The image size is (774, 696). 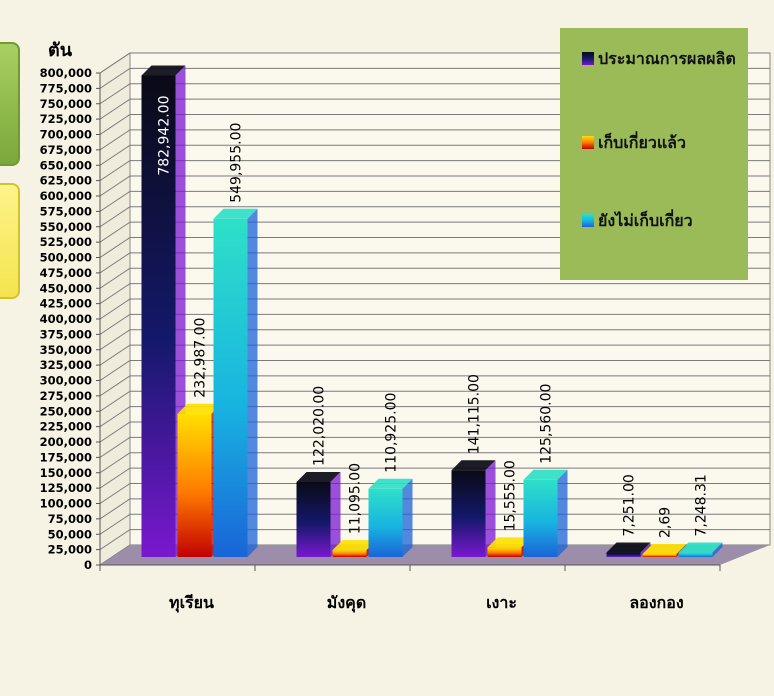 What do you see at coordinates (630, 505) in the screenshot?
I see `data-label: 7,251.00` at bounding box center [630, 505].